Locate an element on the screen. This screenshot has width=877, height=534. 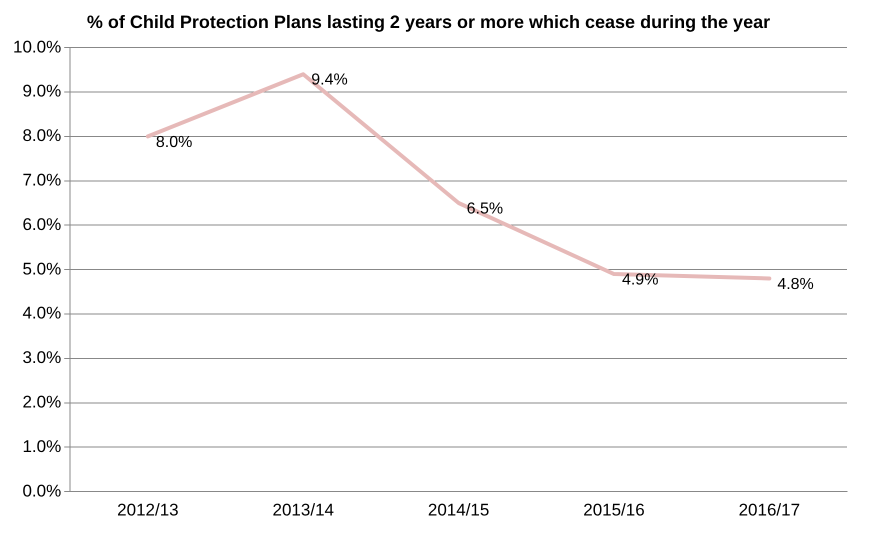
x-tick-label: 2014/15 is located at coordinates (459, 510).